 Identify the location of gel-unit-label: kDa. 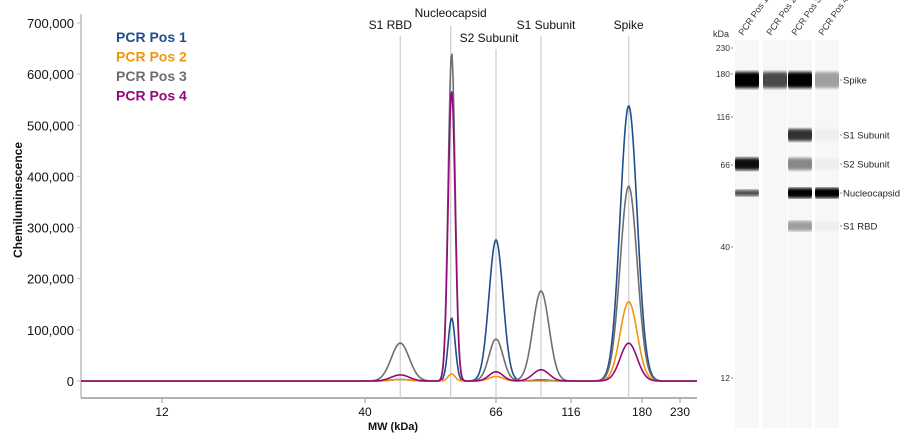
(721, 34).